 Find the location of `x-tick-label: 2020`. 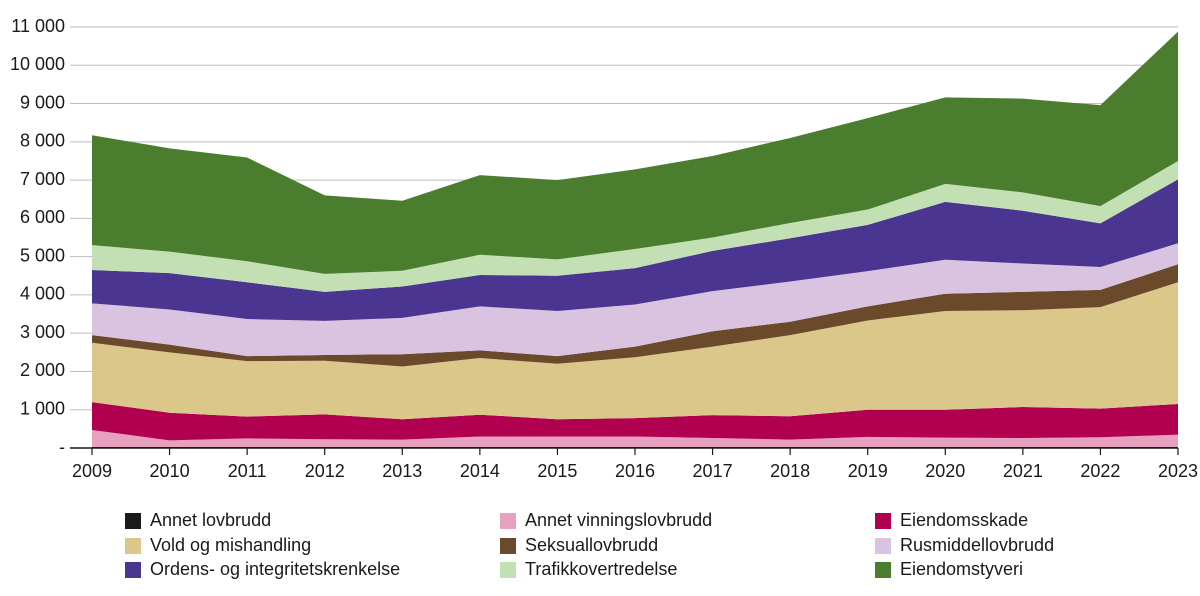

x-tick-label: 2020 is located at coordinates (945, 471).